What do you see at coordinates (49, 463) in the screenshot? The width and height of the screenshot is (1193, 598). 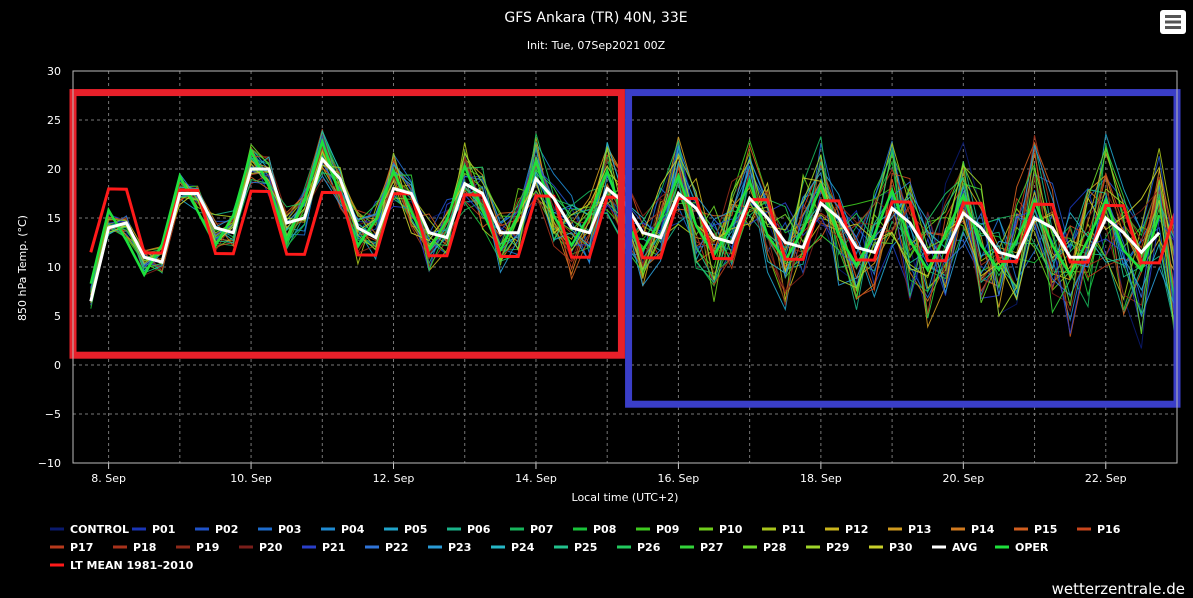 I see `y-tick-label: −10` at bounding box center [49, 463].